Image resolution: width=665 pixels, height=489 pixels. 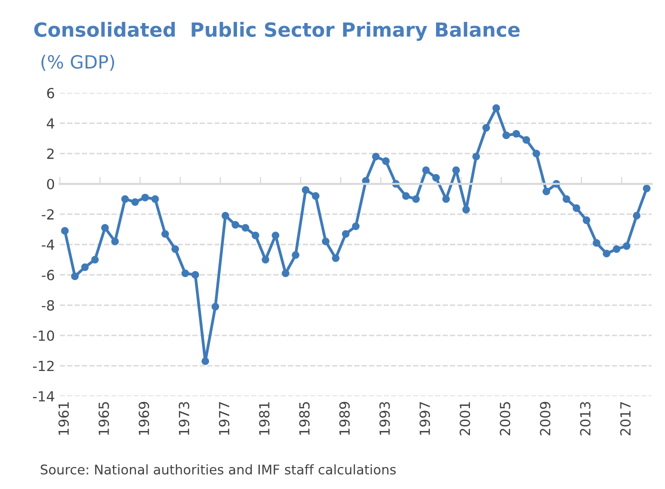 What do you see at coordinates (277, 31) in the screenshot?
I see `chart-title: Consolidated Public Sector Primary Balance` at bounding box center [277, 31].